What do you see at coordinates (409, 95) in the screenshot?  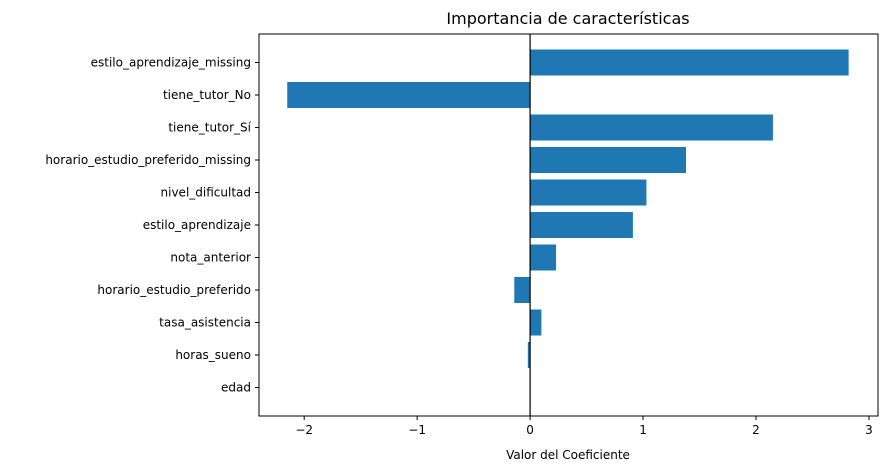 I see `bar-tiene_tutor_No` at bounding box center [409, 95].